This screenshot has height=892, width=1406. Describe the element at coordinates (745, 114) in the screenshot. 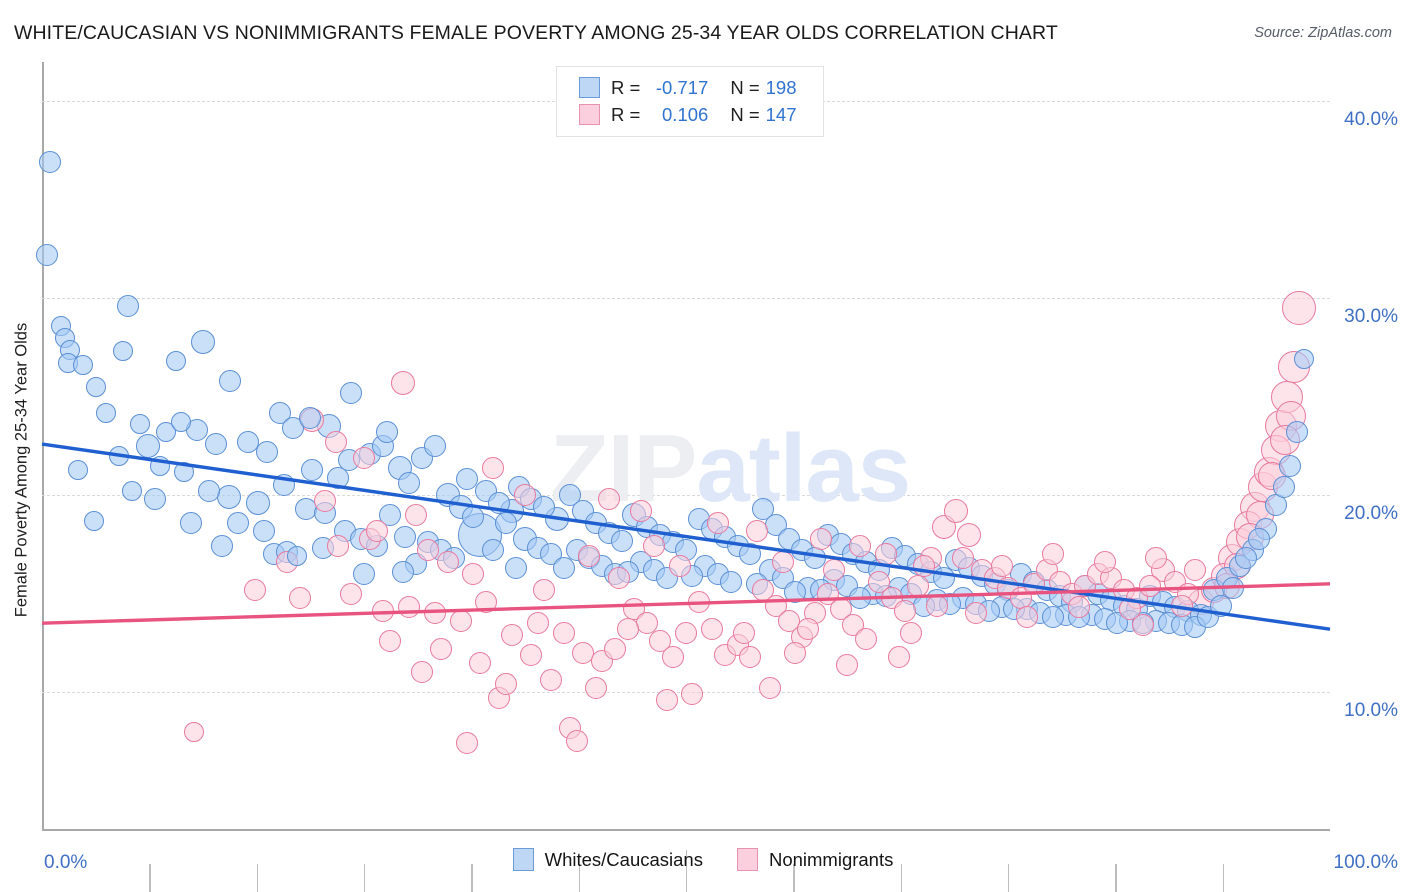

I see `n-label-nonimmigrants: N =` at that location.